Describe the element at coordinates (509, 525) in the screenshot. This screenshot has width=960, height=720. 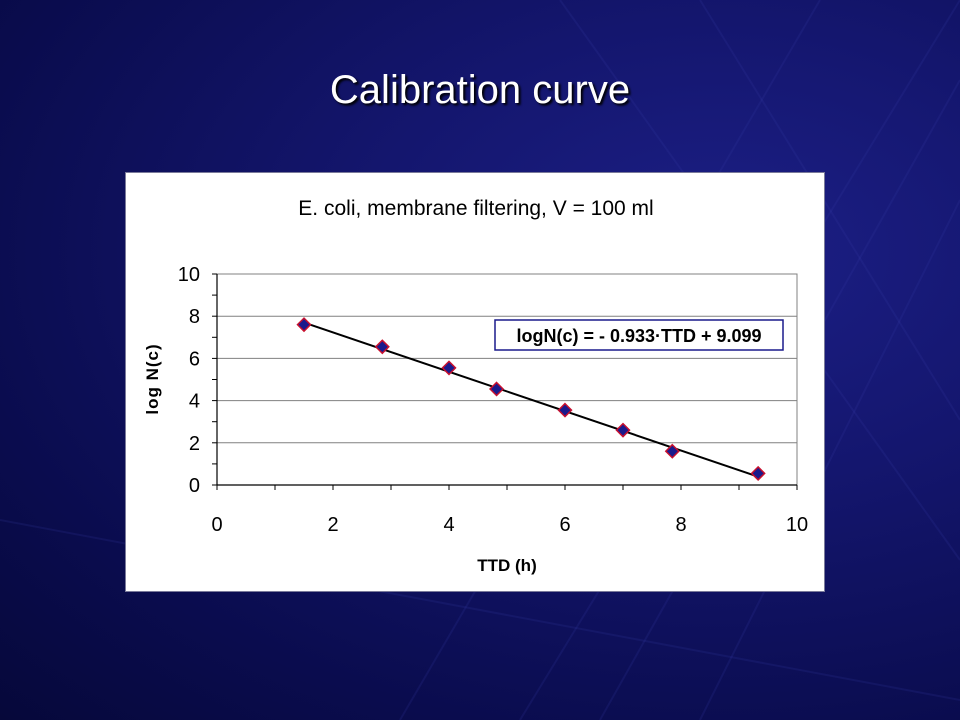
I see `x-tick-labels: 0 2 4 6 8 10` at that location.